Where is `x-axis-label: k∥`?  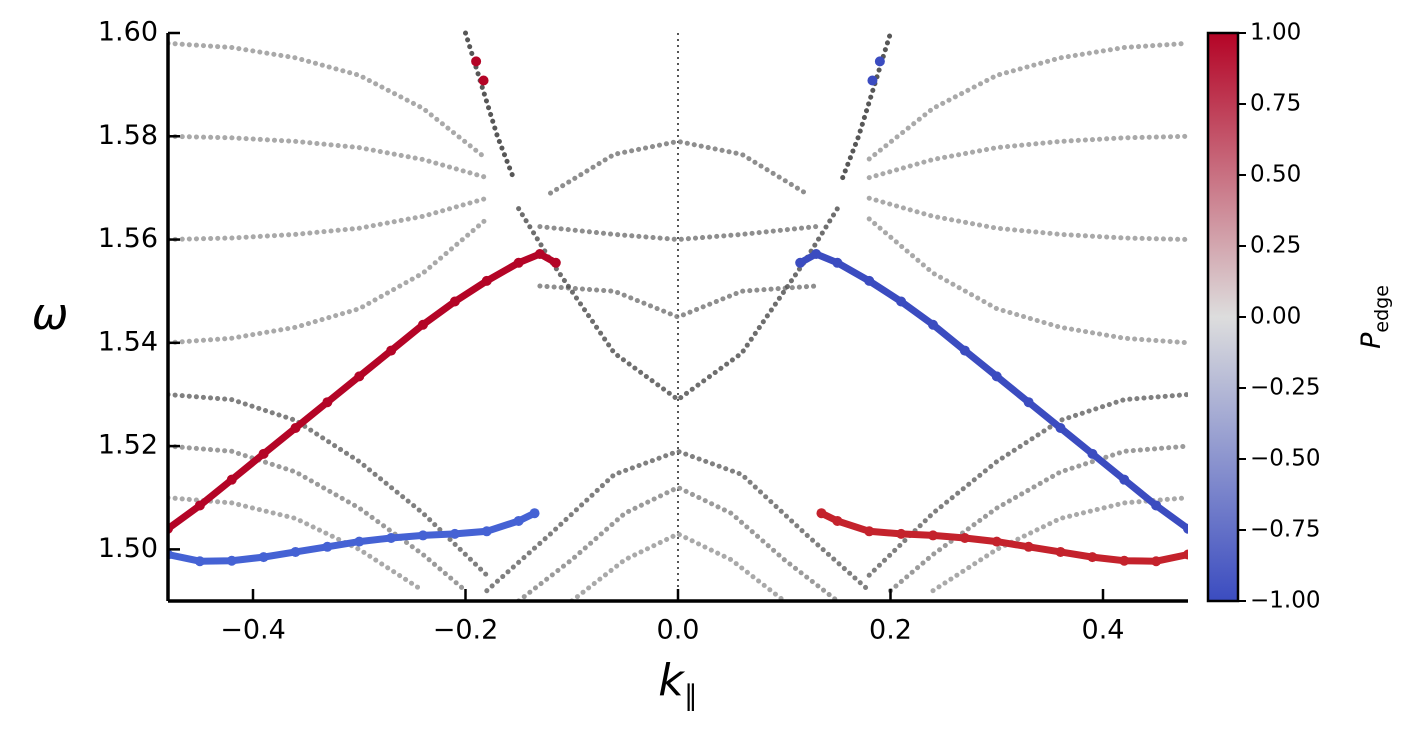
x-axis-label: k∥ is located at coordinates (677, 683).